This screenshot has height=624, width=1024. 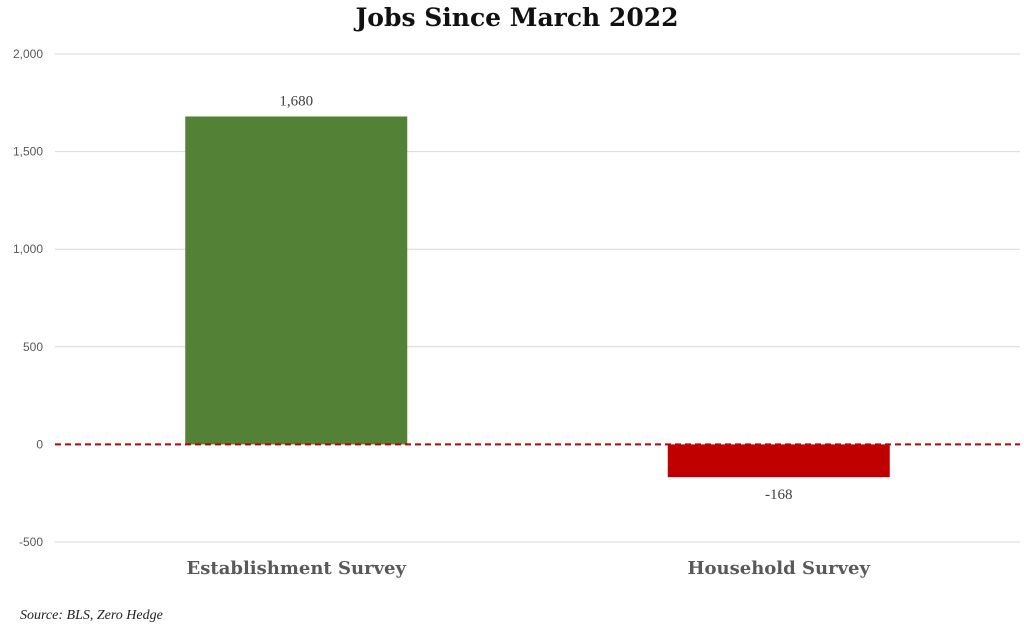 What do you see at coordinates (296, 280) in the screenshot?
I see `bar-establishment-survey` at bounding box center [296, 280].